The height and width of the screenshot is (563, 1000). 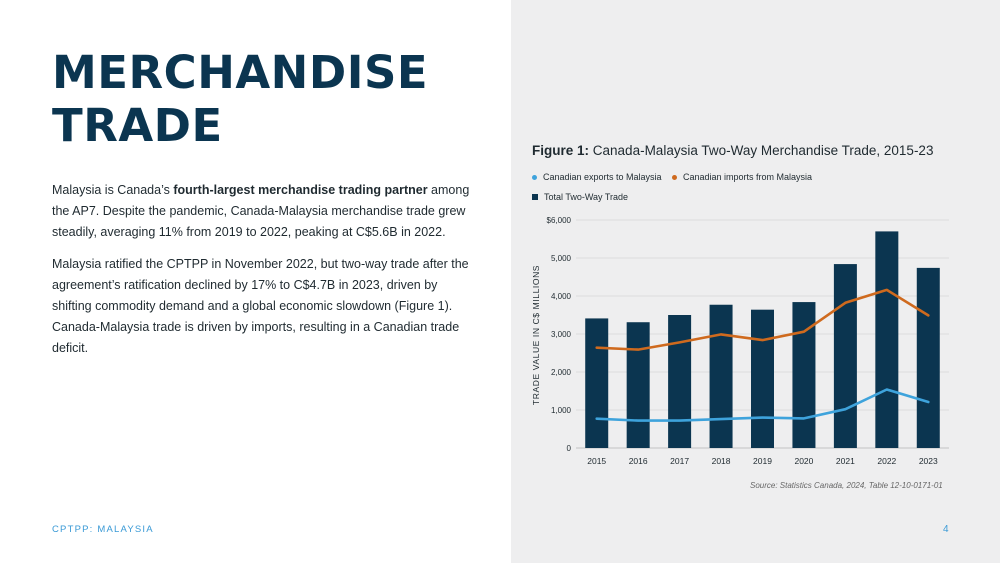 I want to click on bar-total-2023, so click(x=928, y=357).